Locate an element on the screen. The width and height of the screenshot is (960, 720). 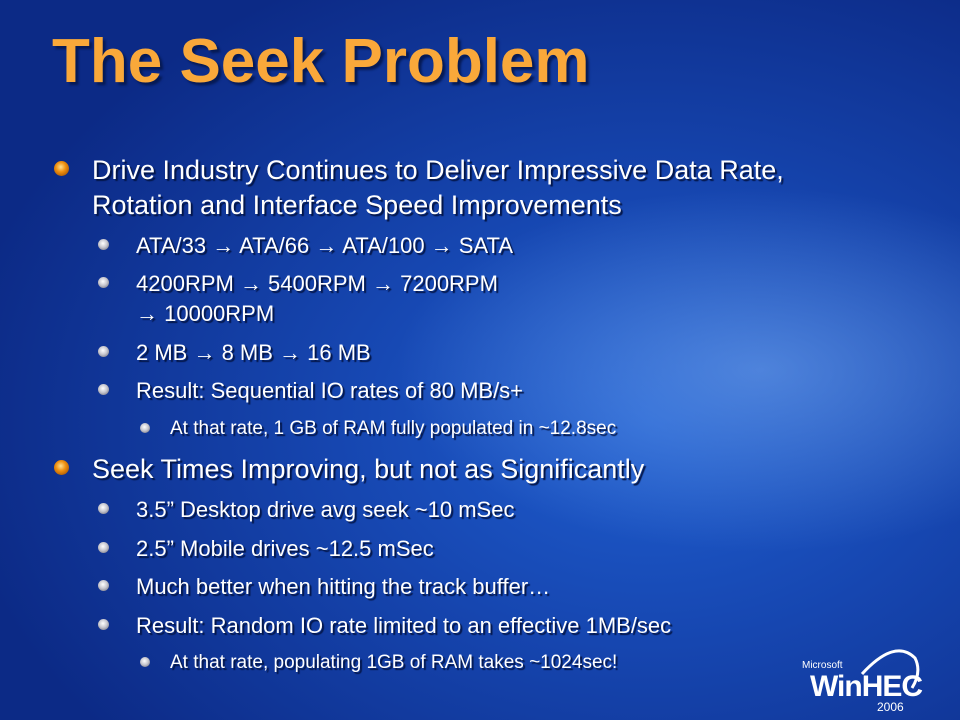
bullet-line: 4200RPM → 5400RPM → 7200RPM is located at coordinates (317, 283).